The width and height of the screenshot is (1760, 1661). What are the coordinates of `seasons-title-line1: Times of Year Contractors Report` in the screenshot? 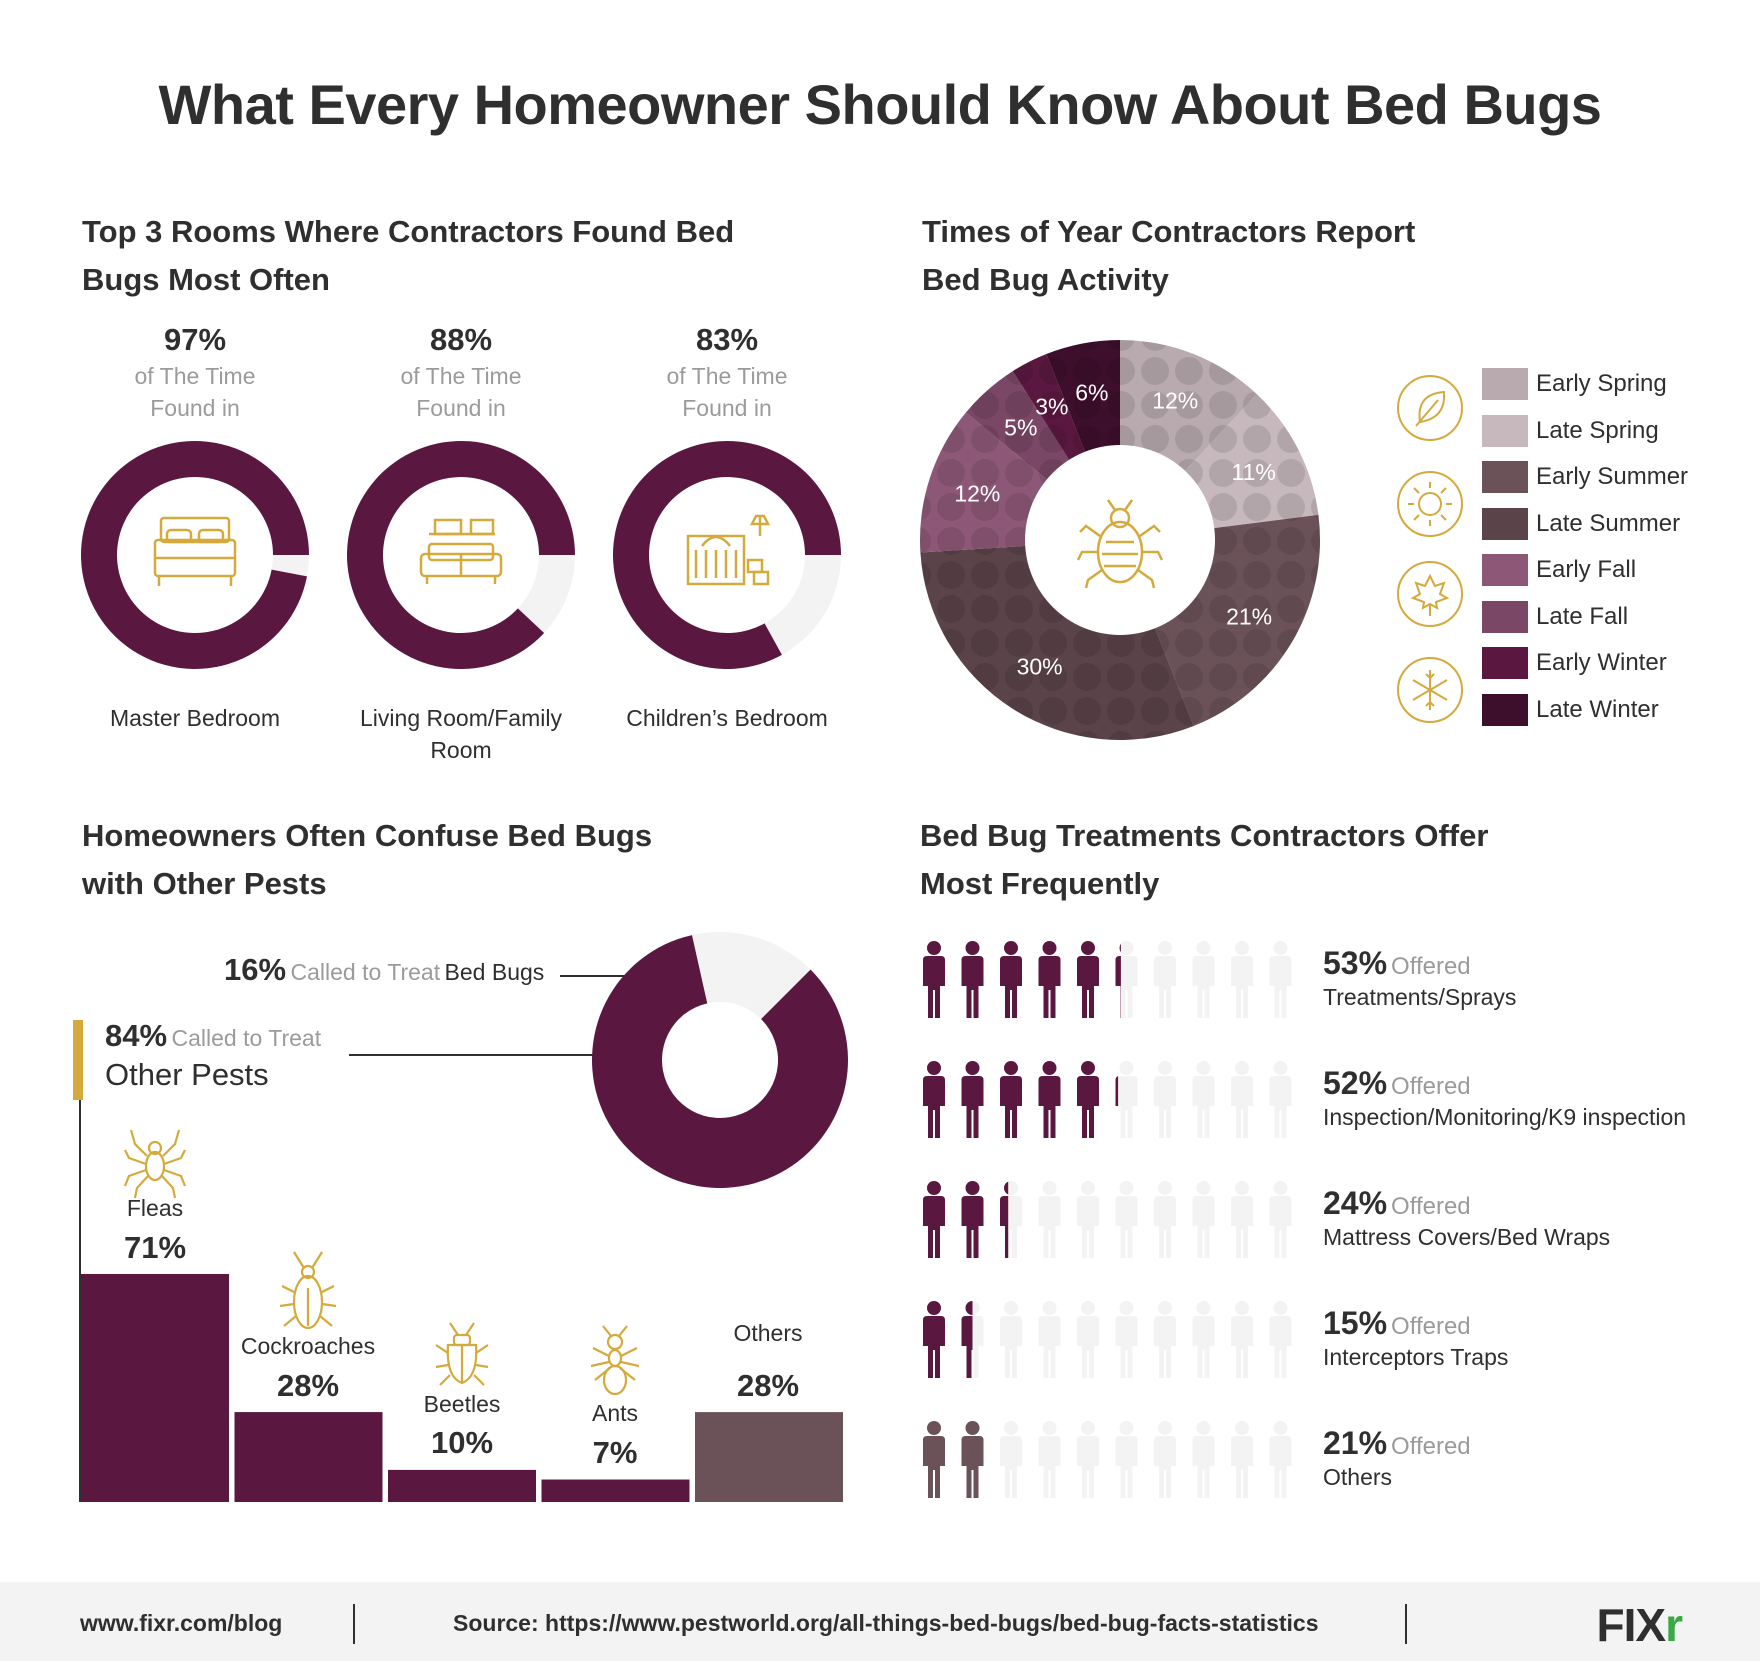 It's located at (1169, 231).